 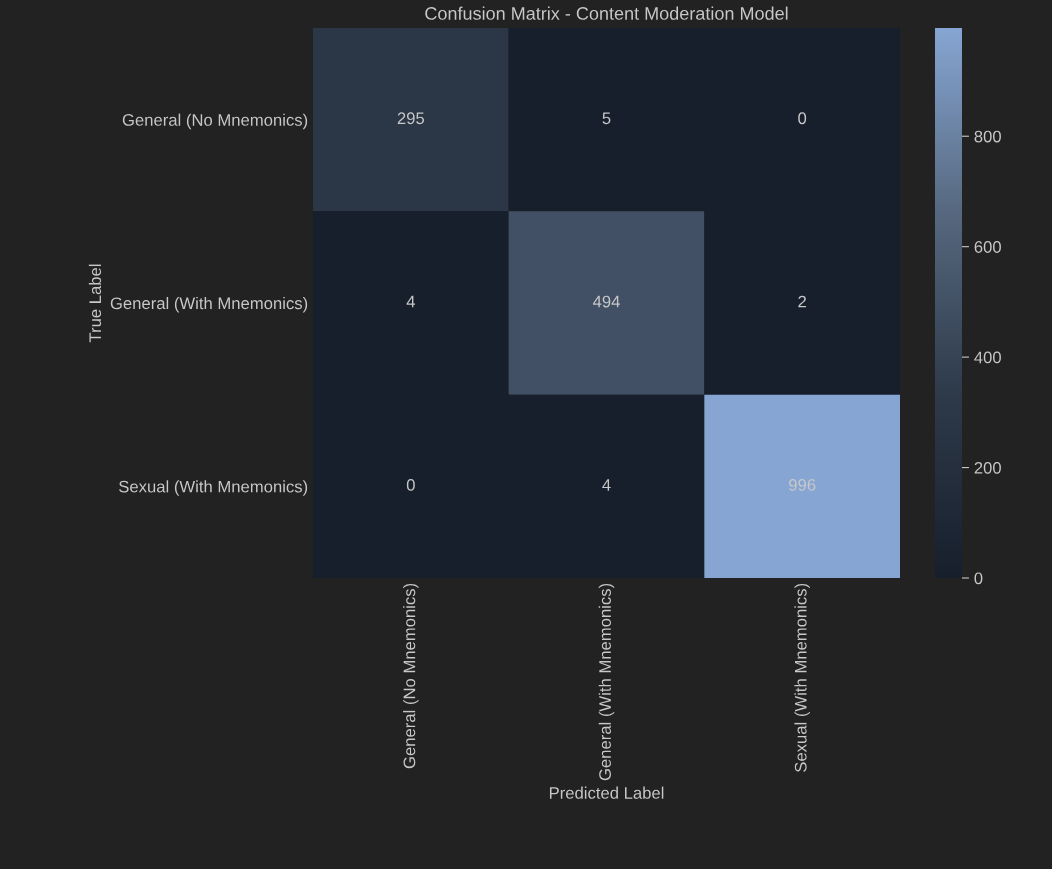 I want to click on color-bar-label: 0, so click(x=978, y=578).